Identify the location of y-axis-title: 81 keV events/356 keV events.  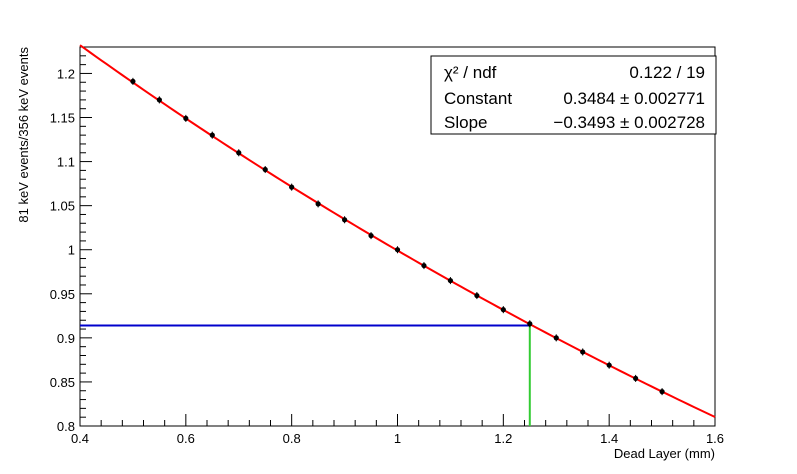
(23, 135).